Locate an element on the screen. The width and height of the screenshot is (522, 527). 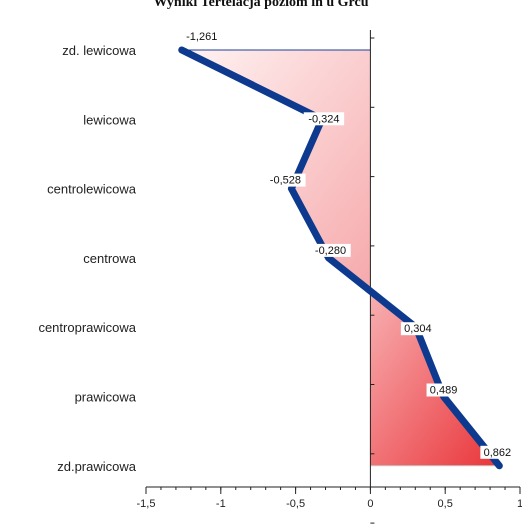
category-label: lewicowa is located at coordinates (110, 119).